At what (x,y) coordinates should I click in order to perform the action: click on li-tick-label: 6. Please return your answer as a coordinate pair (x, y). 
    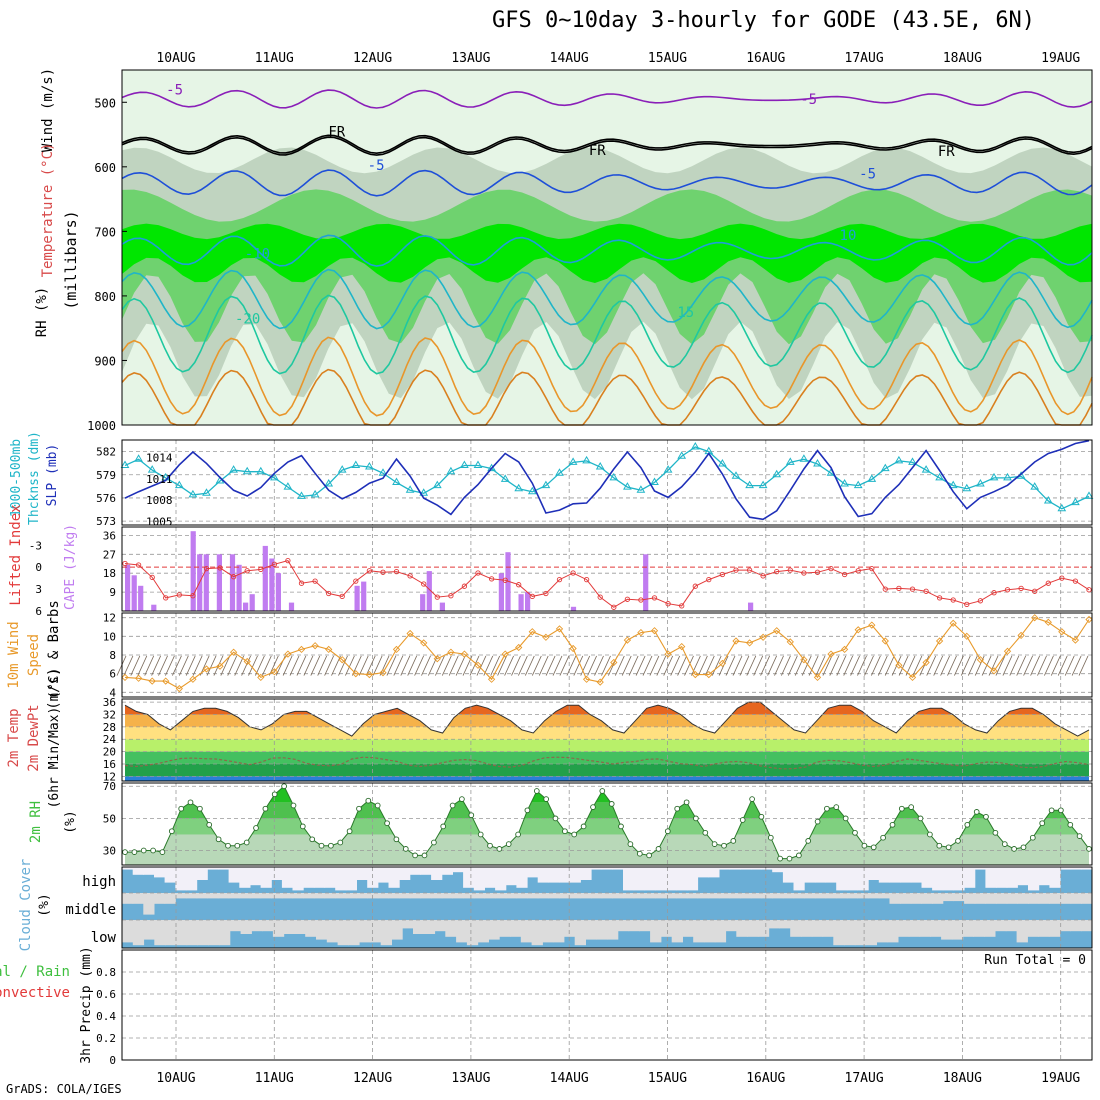
    Looking at the image, I should click on (38, 611).